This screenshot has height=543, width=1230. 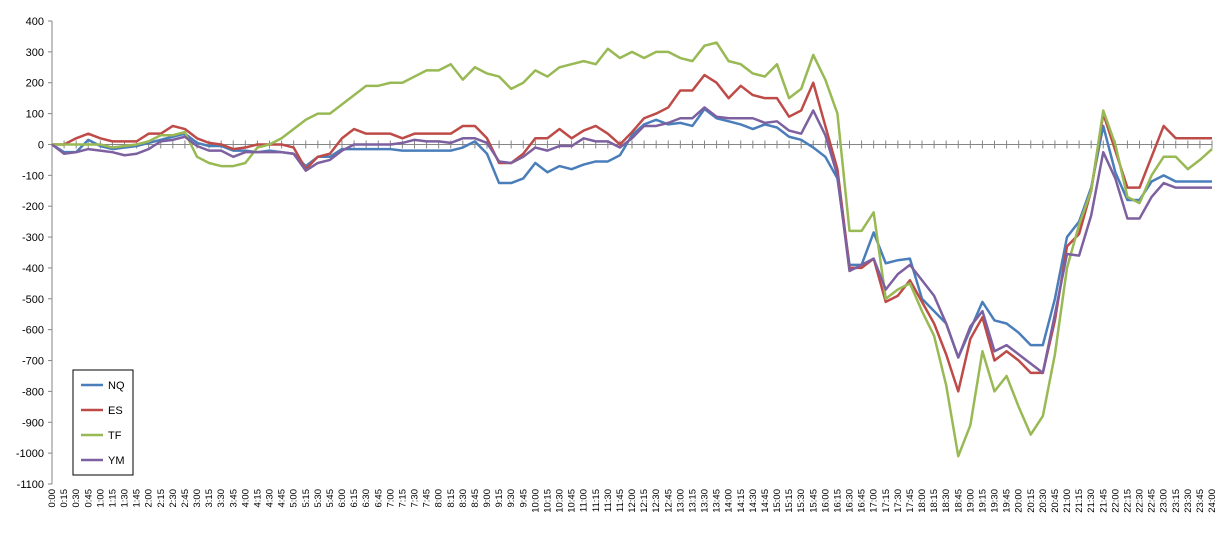 What do you see at coordinates (197, 498) in the screenshot?
I see `x-tick-label: 3:00` at bounding box center [197, 498].